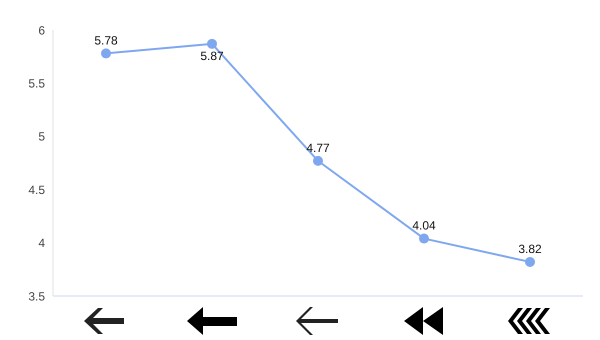 This screenshot has width=600, height=340. I want to click on data-label: 3.82, so click(530, 249).